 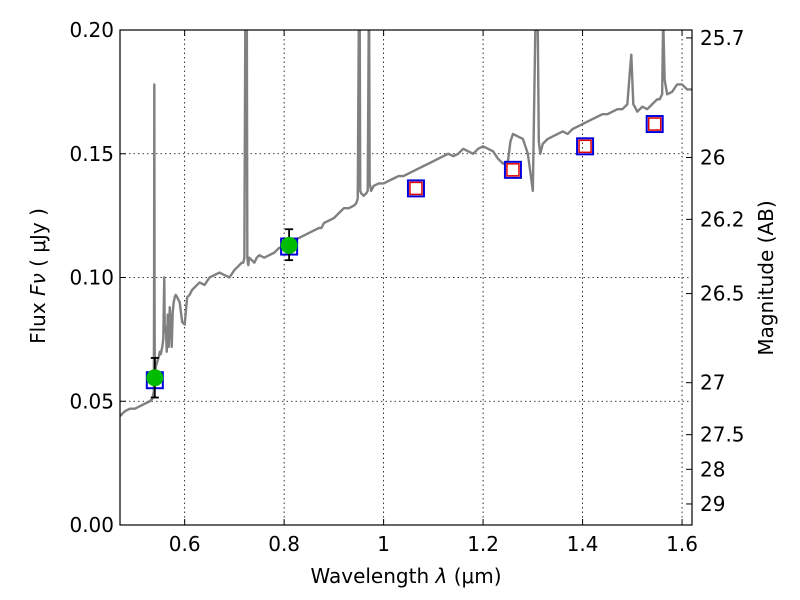 What do you see at coordinates (91, 401) in the screenshot?
I see `y-tick-label: 0.05` at bounding box center [91, 401].